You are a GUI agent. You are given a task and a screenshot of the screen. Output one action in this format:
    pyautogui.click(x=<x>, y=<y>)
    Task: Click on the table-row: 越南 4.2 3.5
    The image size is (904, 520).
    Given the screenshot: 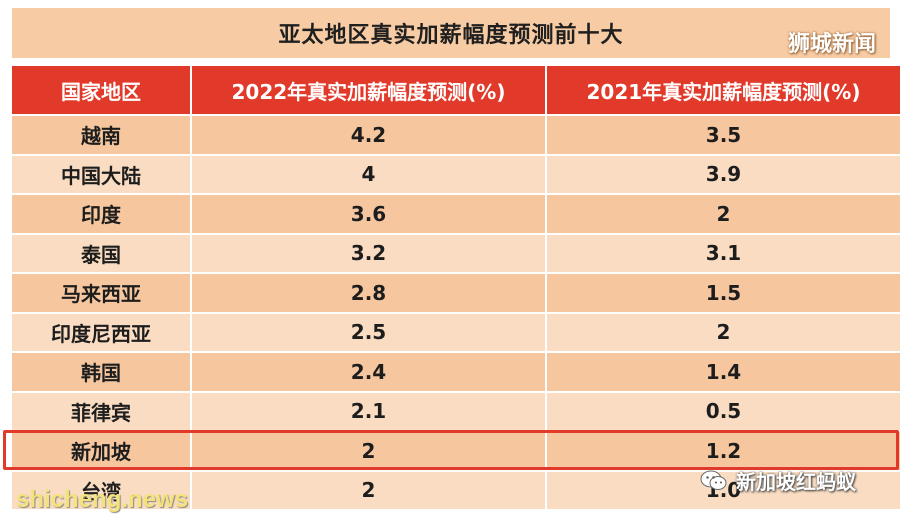 What is the action you would take?
    pyautogui.click(x=456, y=134)
    